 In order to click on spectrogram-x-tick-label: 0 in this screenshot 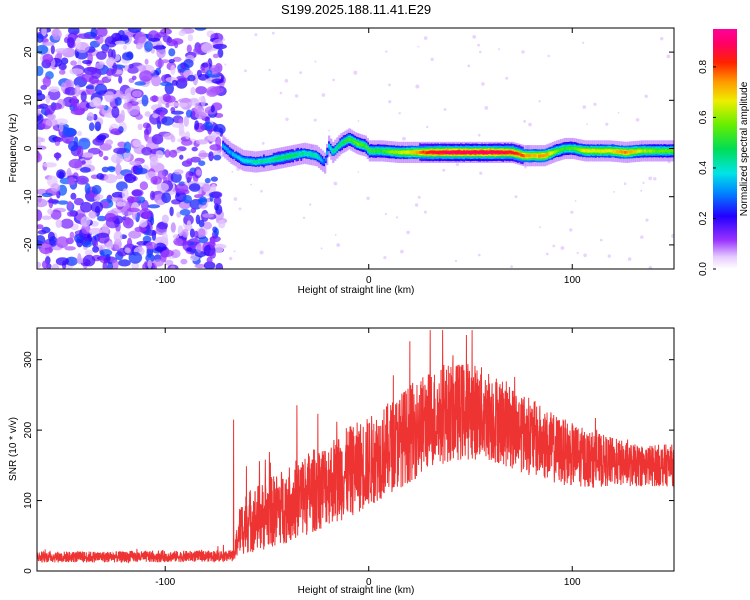, I will do `click(369, 280)`.